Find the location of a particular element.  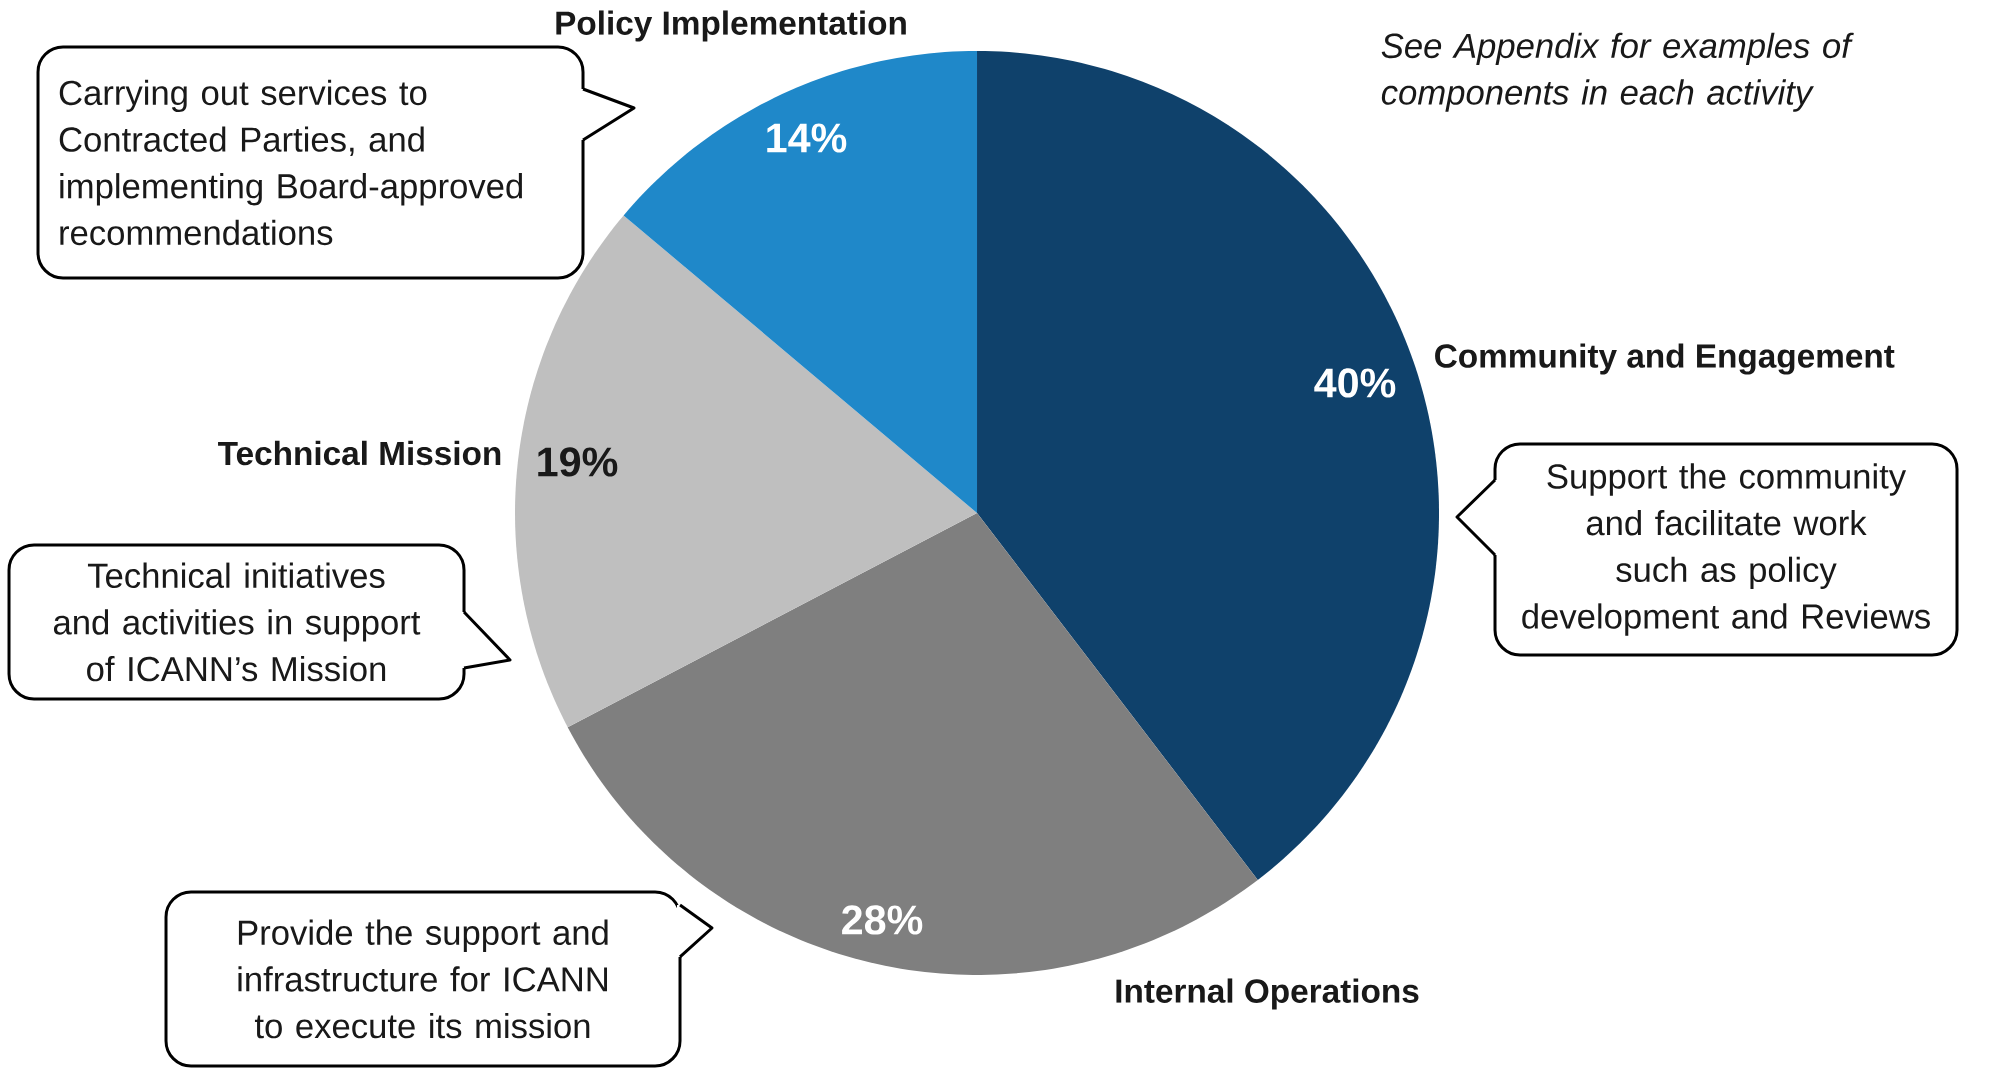

text: Carrying out services to Contracted Parties, and implementing Board-approved recommendations is located at coordinates (291, 162).